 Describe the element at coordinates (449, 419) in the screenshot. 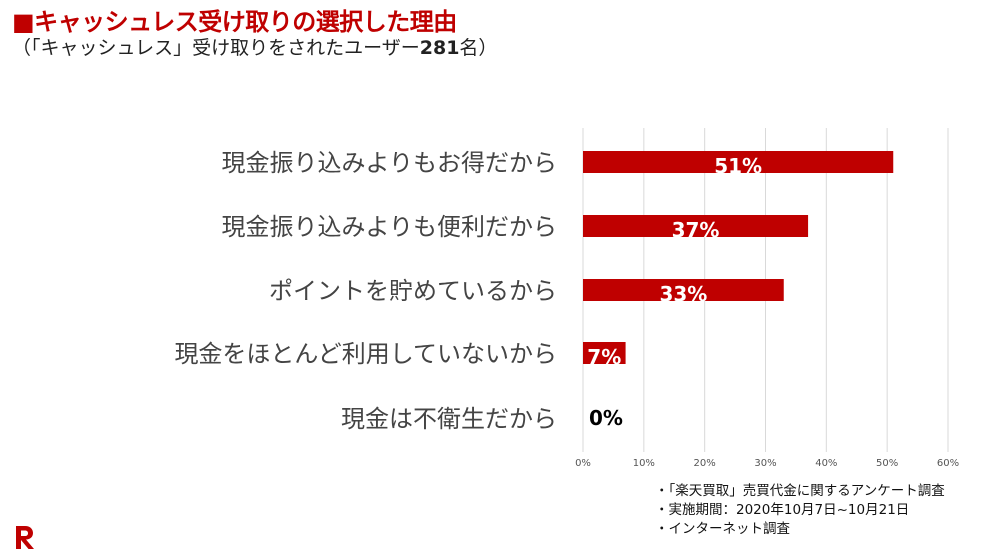

I see `category-label: 現金は不衛生だから` at that location.